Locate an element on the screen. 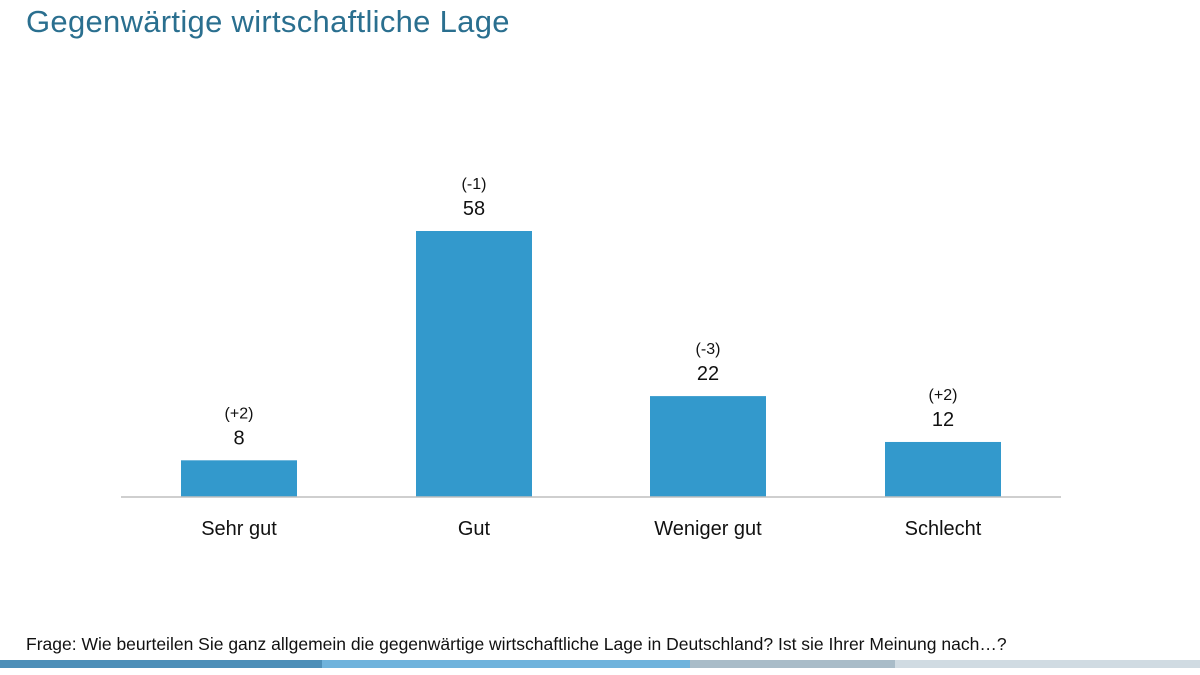 The image size is (1200, 675). data-label: 22 is located at coordinates (708, 374).